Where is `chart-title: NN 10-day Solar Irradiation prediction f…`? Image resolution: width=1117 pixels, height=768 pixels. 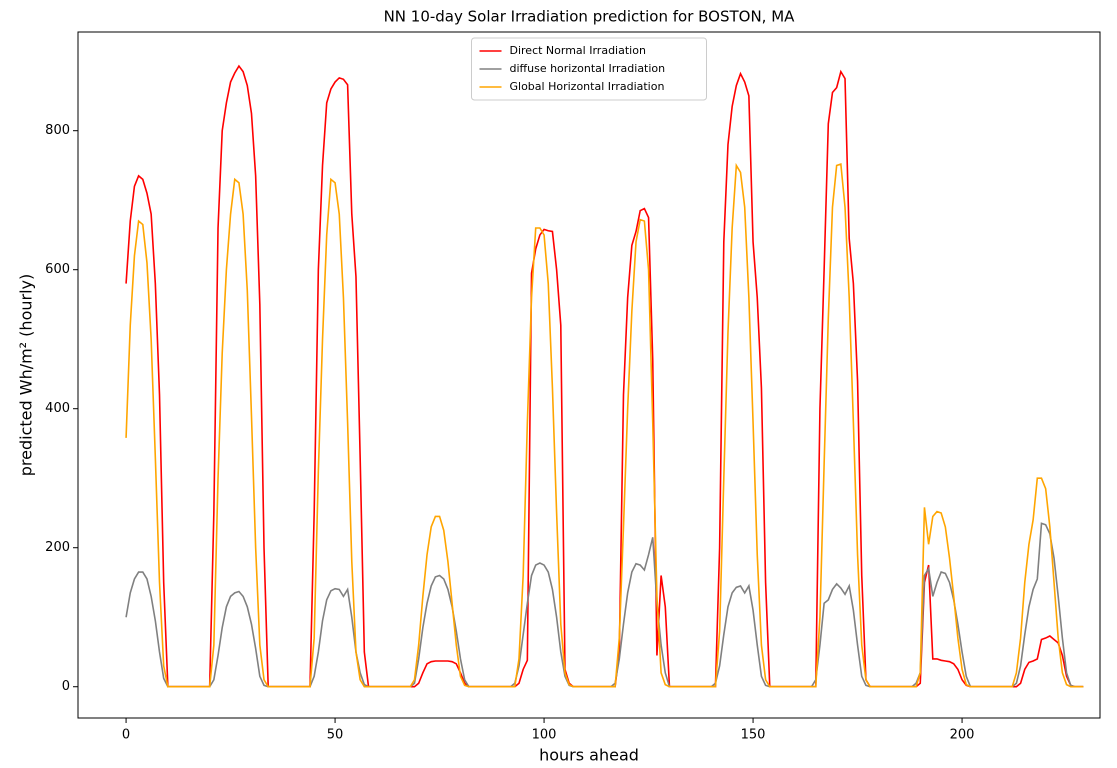 chart-title: NN 10-day Solar Irradiation prediction f… is located at coordinates (590, 17).